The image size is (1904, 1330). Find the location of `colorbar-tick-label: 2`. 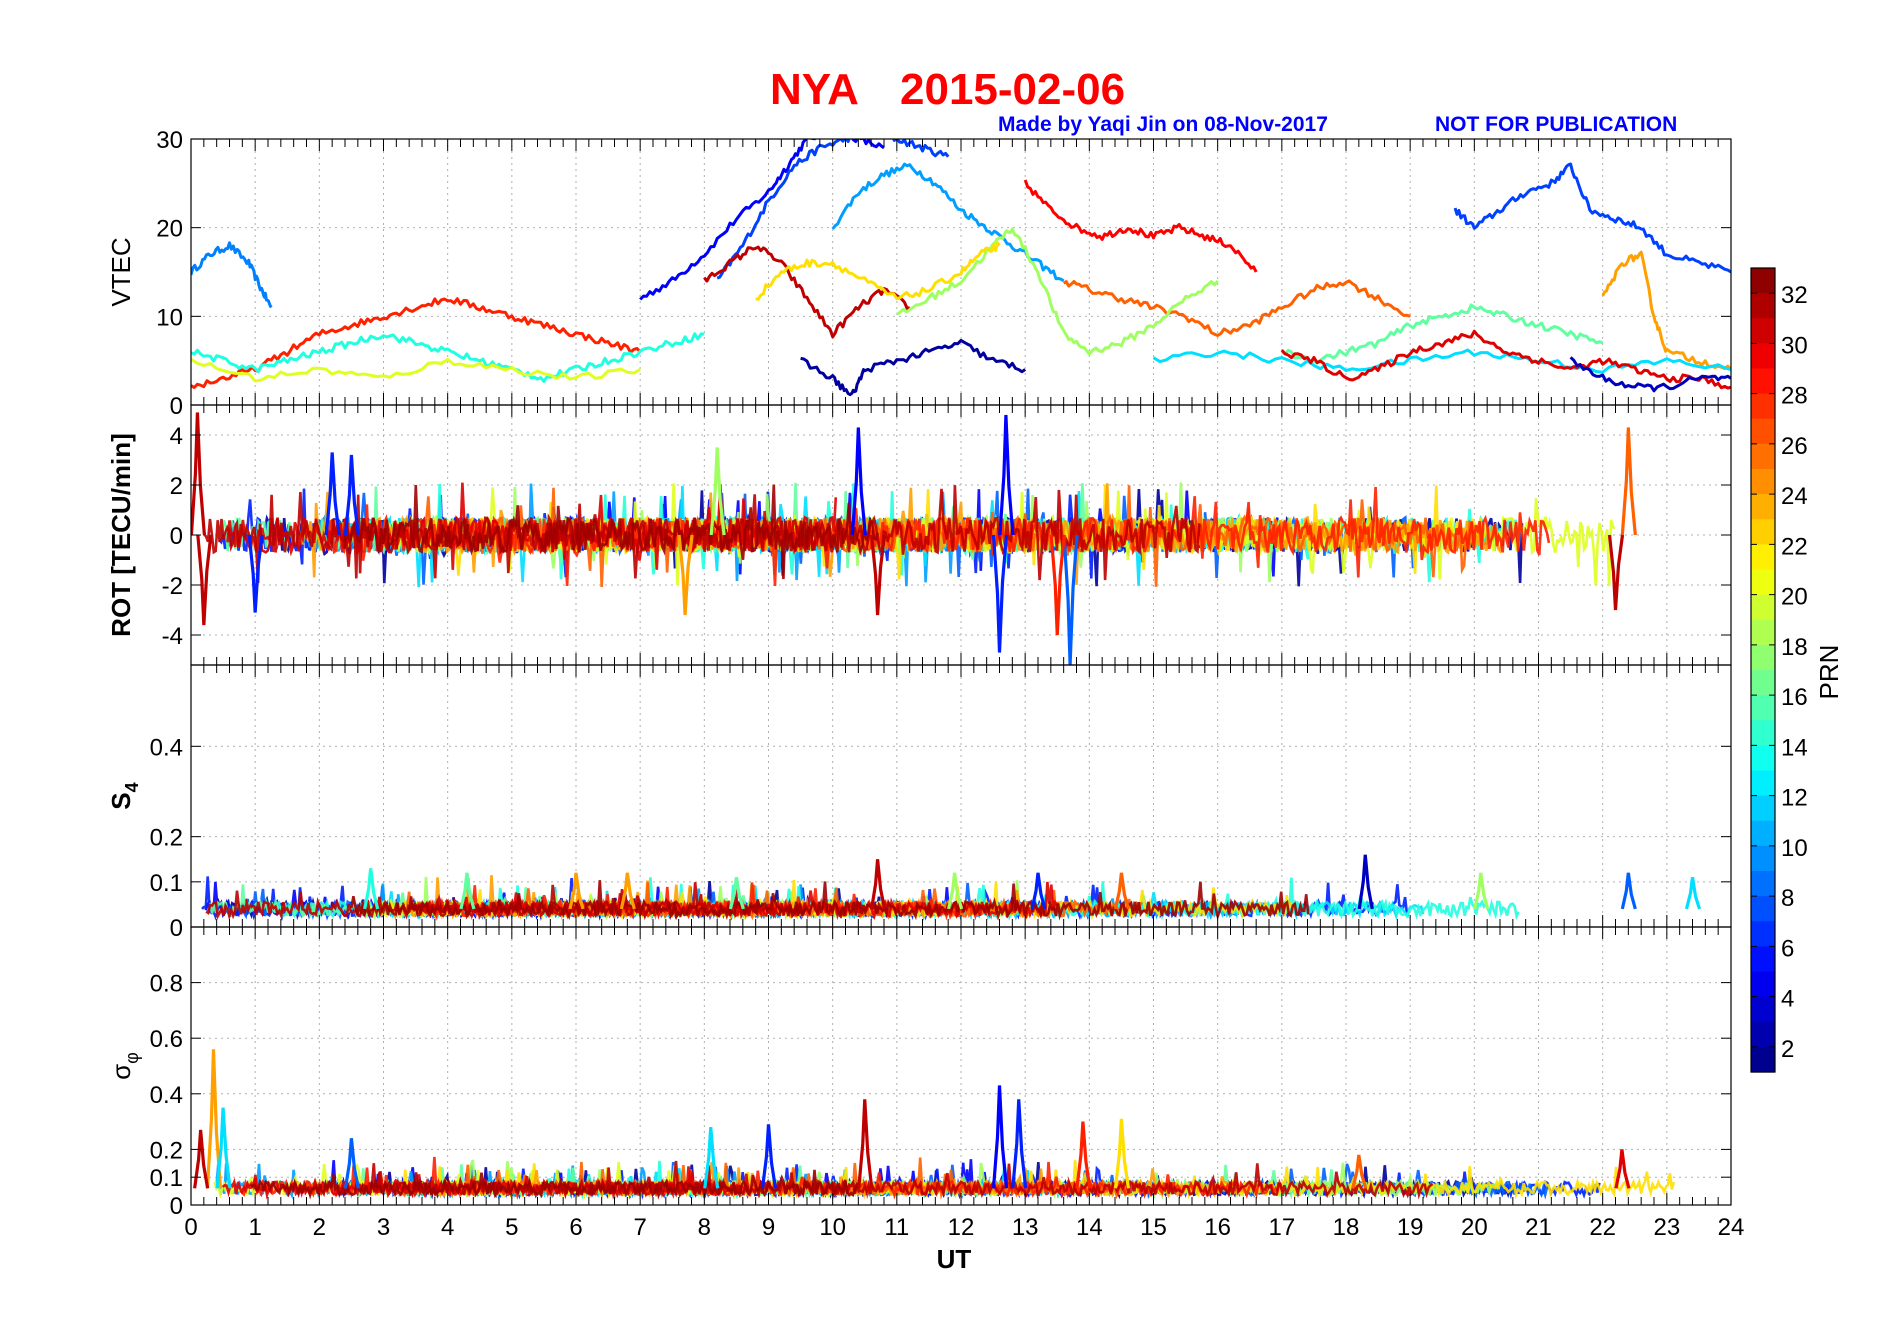

colorbar-tick-label: 2 is located at coordinates (1787, 1049).